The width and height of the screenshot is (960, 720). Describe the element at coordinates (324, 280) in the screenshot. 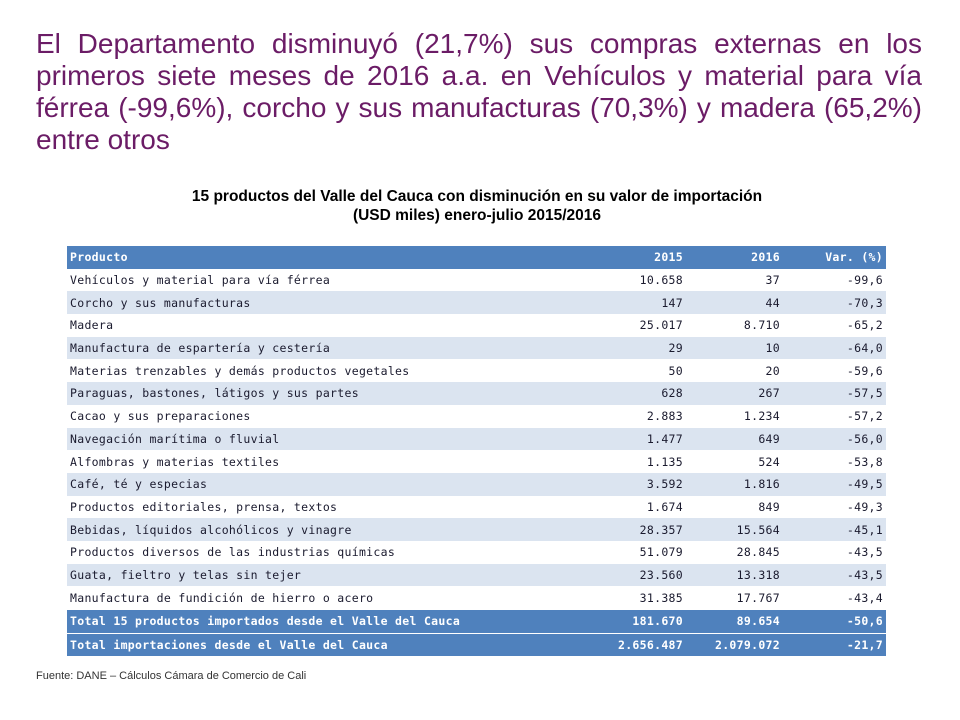

I see `product-name: Vehículos y material para vía férrea` at that location.